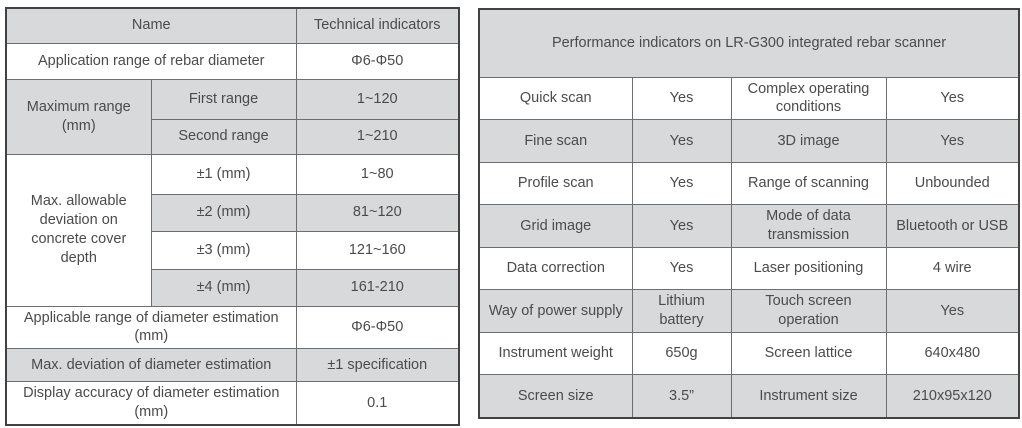 Image resolution: width=1022 pixels, height=428 pixels. What do you see at coordinates (952, 269) in the screenshot?
I see `feature-value: 4 wire` at bounding box center [952, 269].